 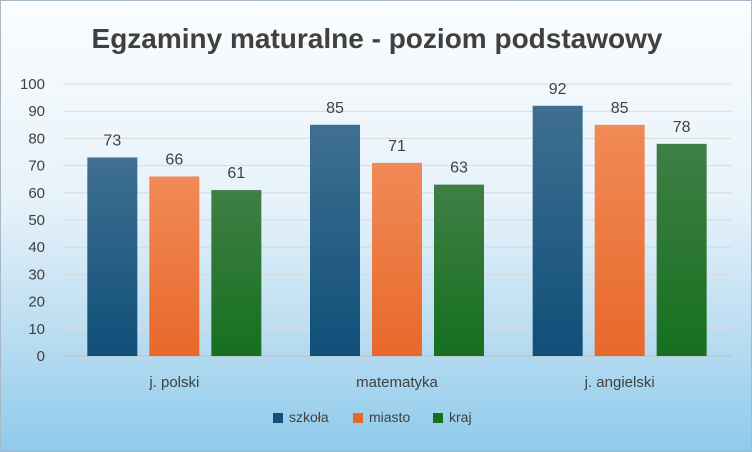 What do you see at coordinates (309, 417) in the screenshot?
I see `legend-label-szkoła: szkoła` at bounding box center [309, 417].